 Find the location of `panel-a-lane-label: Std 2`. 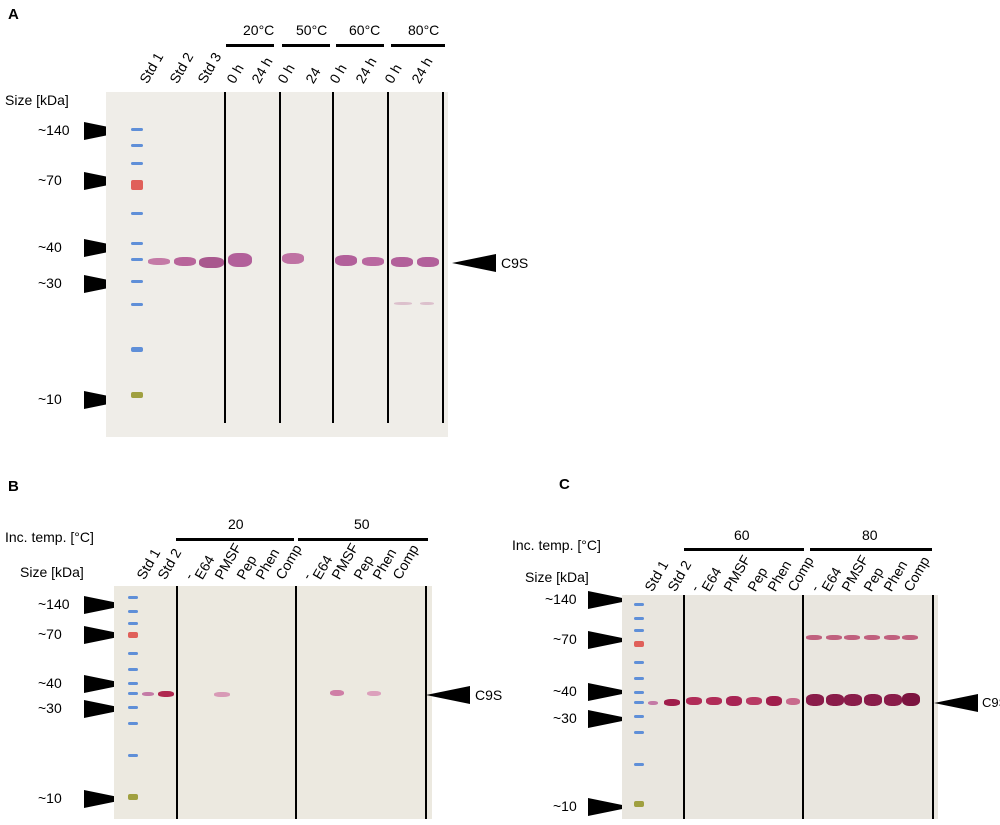

panel-a-lane-label: Std 2 is located at coordinates (181, 67).